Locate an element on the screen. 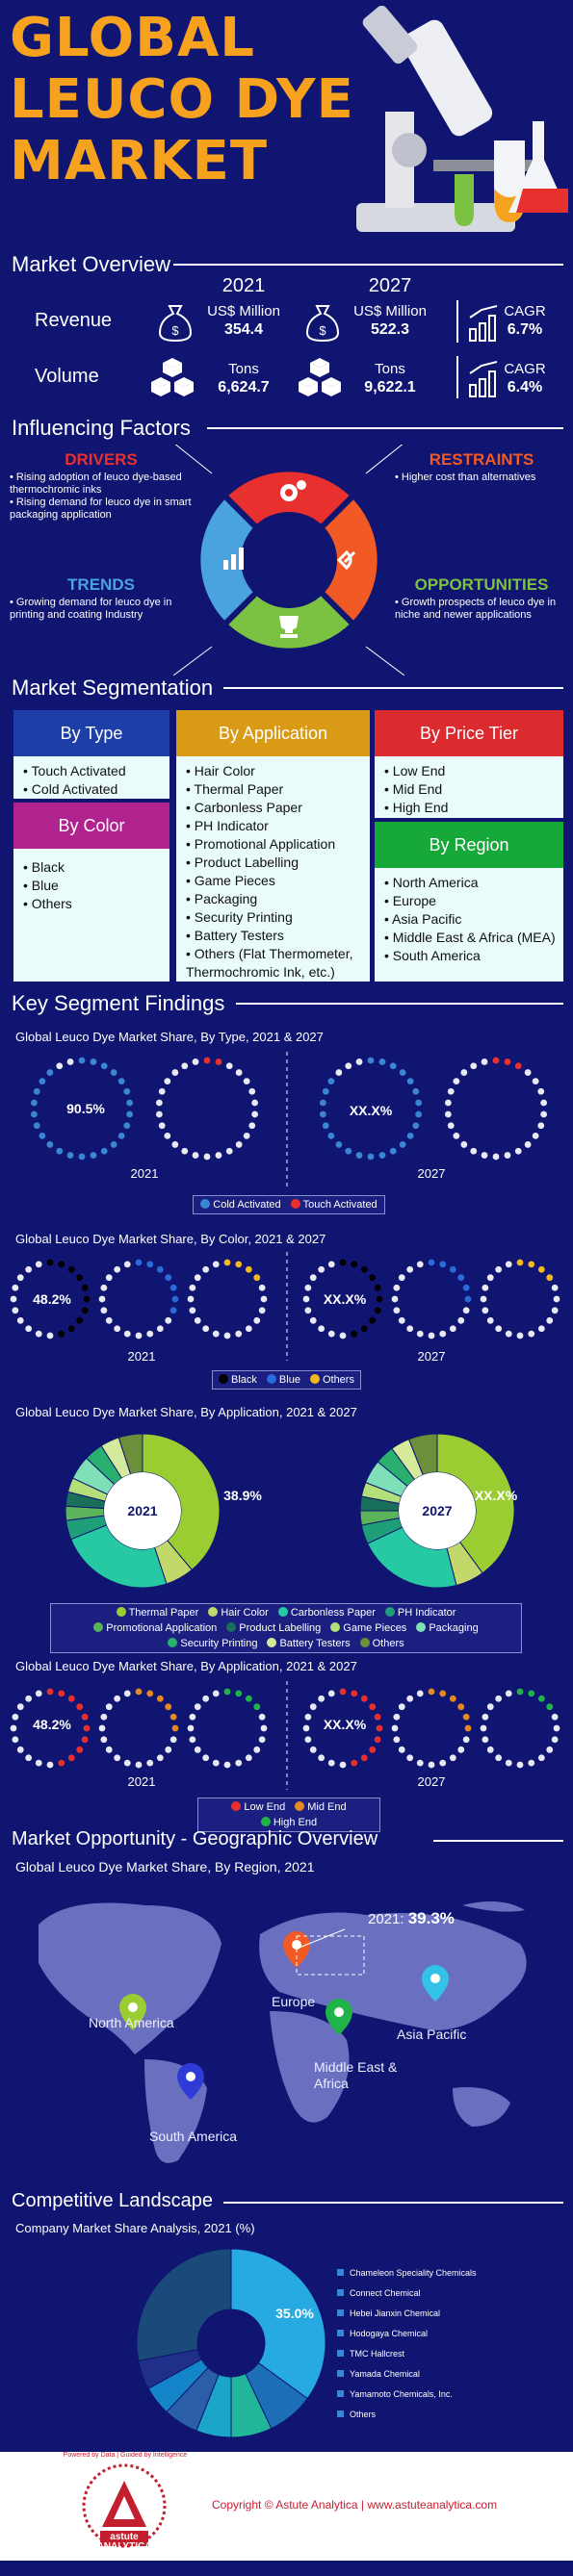 This screenshot has height=2576, width=573. price-2021-high-dot is located at coordinates (206, 1758).